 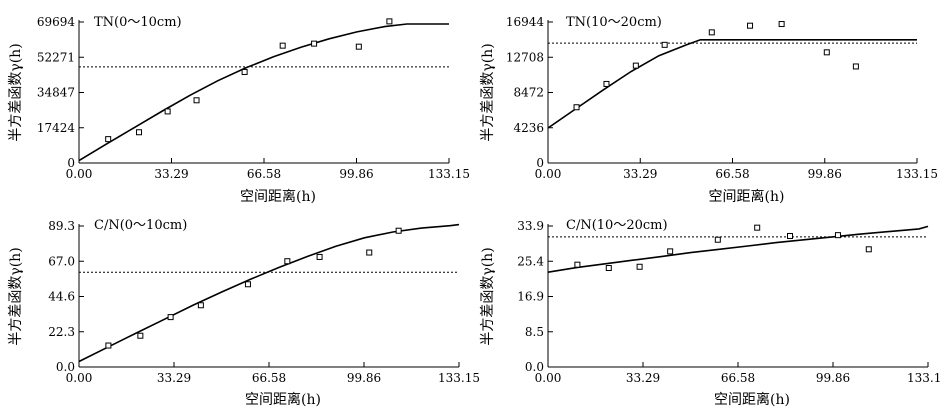 What do you see at coordinates (530, 297) in the screenshot?
I see `y-tick-label: 16.9` at bounding box center [530, 297].